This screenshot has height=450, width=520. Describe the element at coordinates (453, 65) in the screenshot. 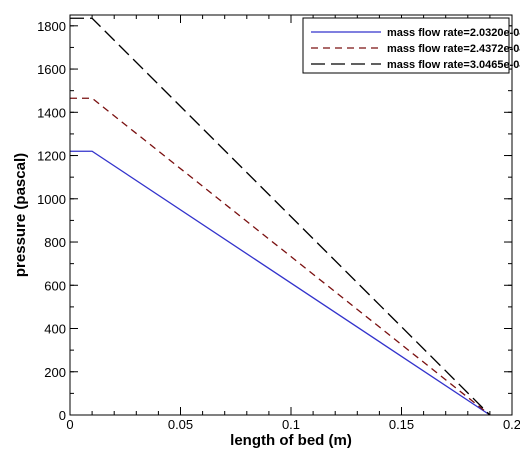

I see `legend-entry-series-3: mass flow rate=3.0465e-04 (Kg/s)` at that location.